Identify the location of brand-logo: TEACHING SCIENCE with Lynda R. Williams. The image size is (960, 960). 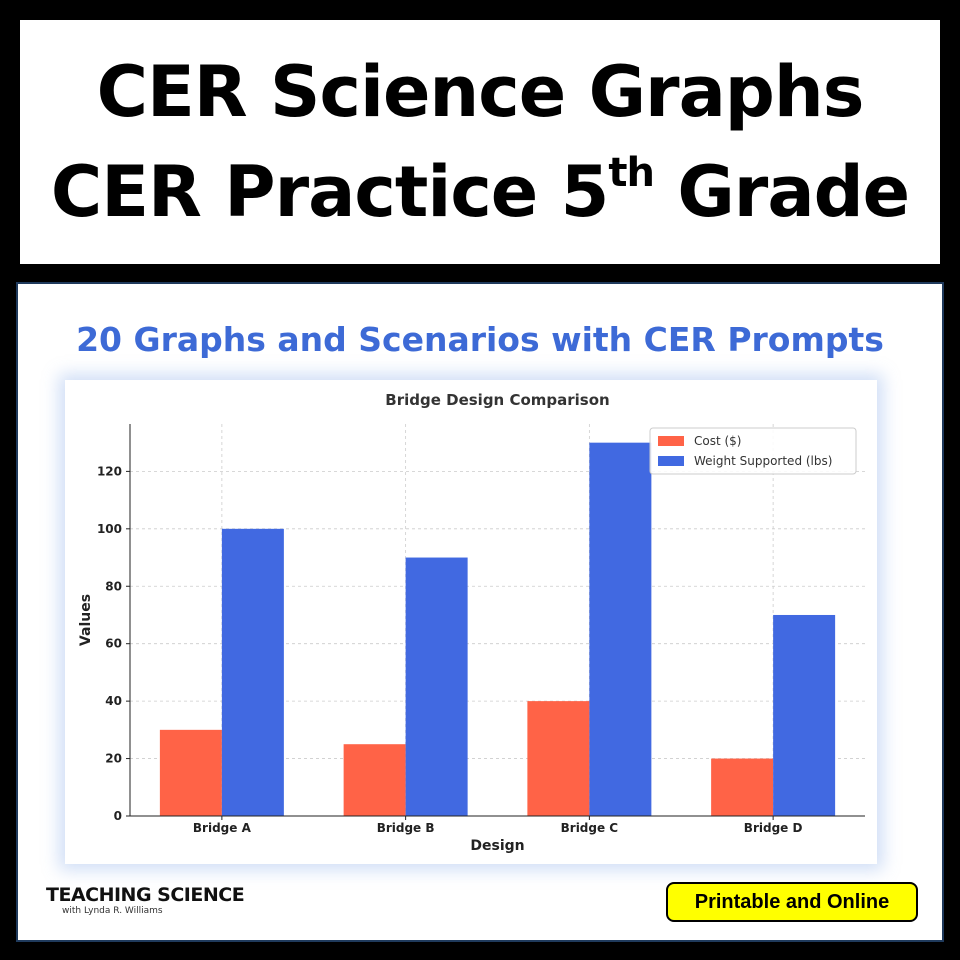
(145, 900).